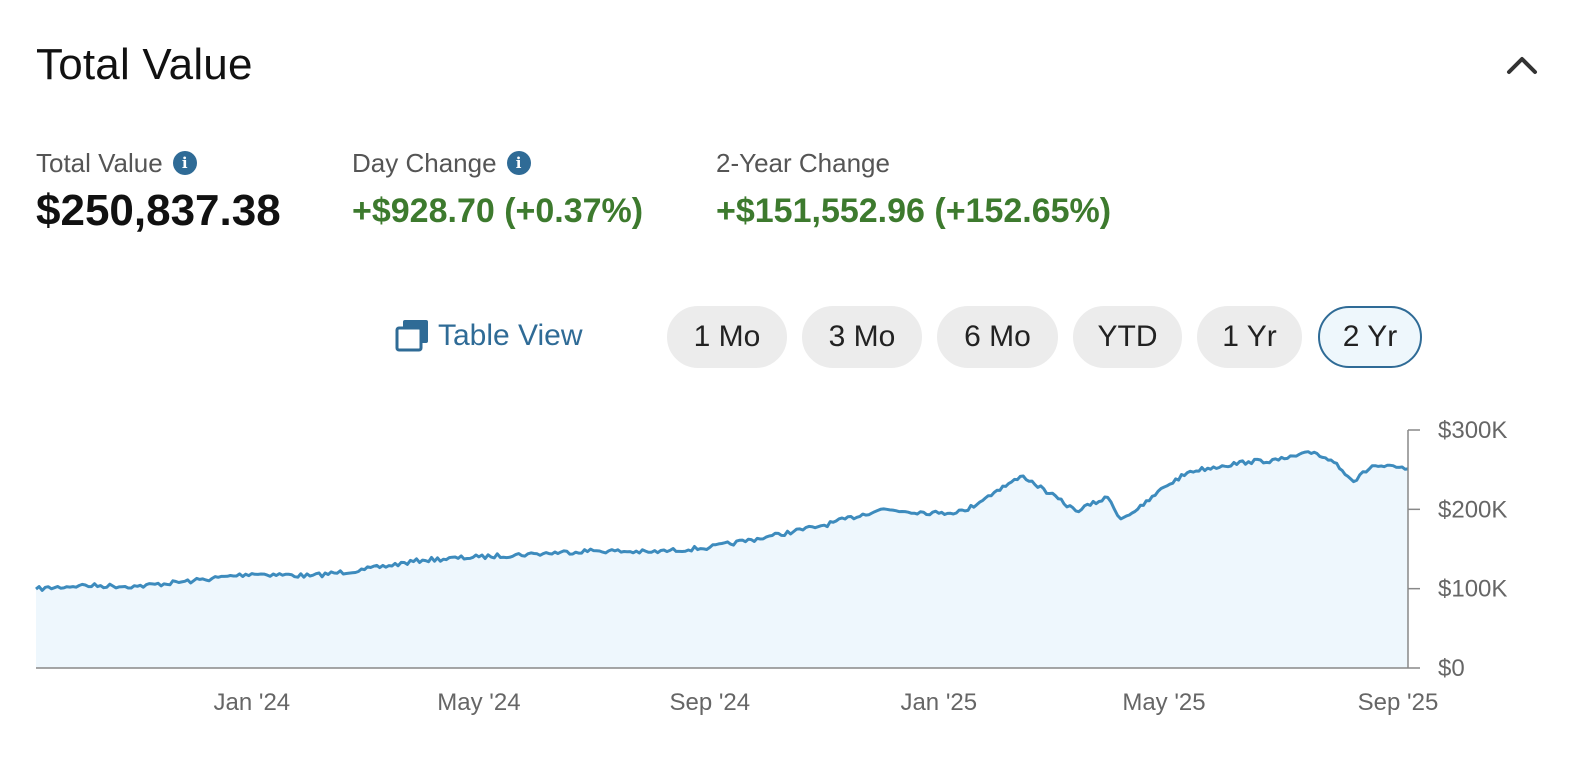  Describe the element at coordinates (498, 211) in the screenshot. I see `day-change-amount: +$928.70 (+0.37%)` at that location.